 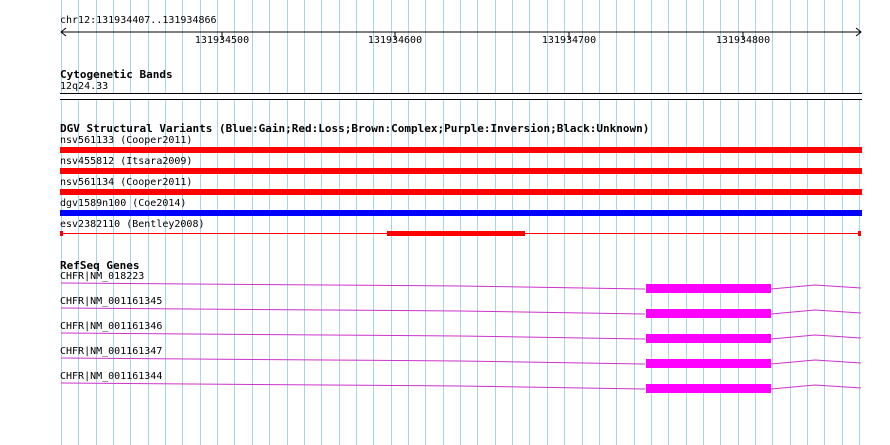 What do you see at coordinates (461, 33) in the screenshot?
I see `ruler-axis` at bounding box center [461, 33].